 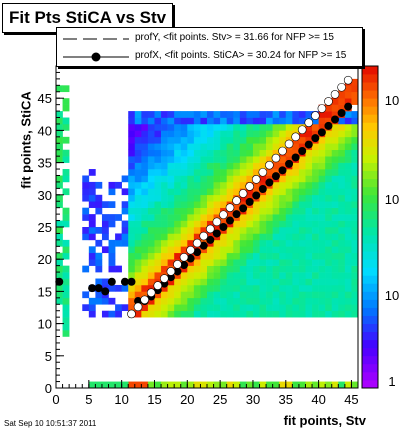 What do you see at coordinates (26, 140) in the screenshot?
I see `y-axis-label: fit points, StiCA` at bounding box center [26, 140].